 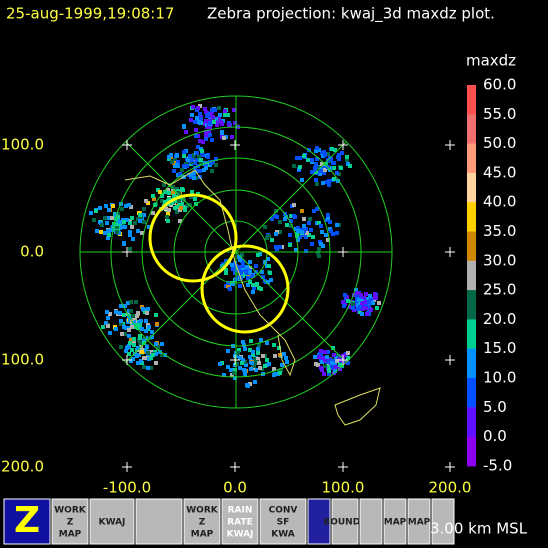 What do you see at coordinates (283, 521) in the screenshot?
I see `toolbar-button: CONV SF KWA` at bounding box center [283, 521].